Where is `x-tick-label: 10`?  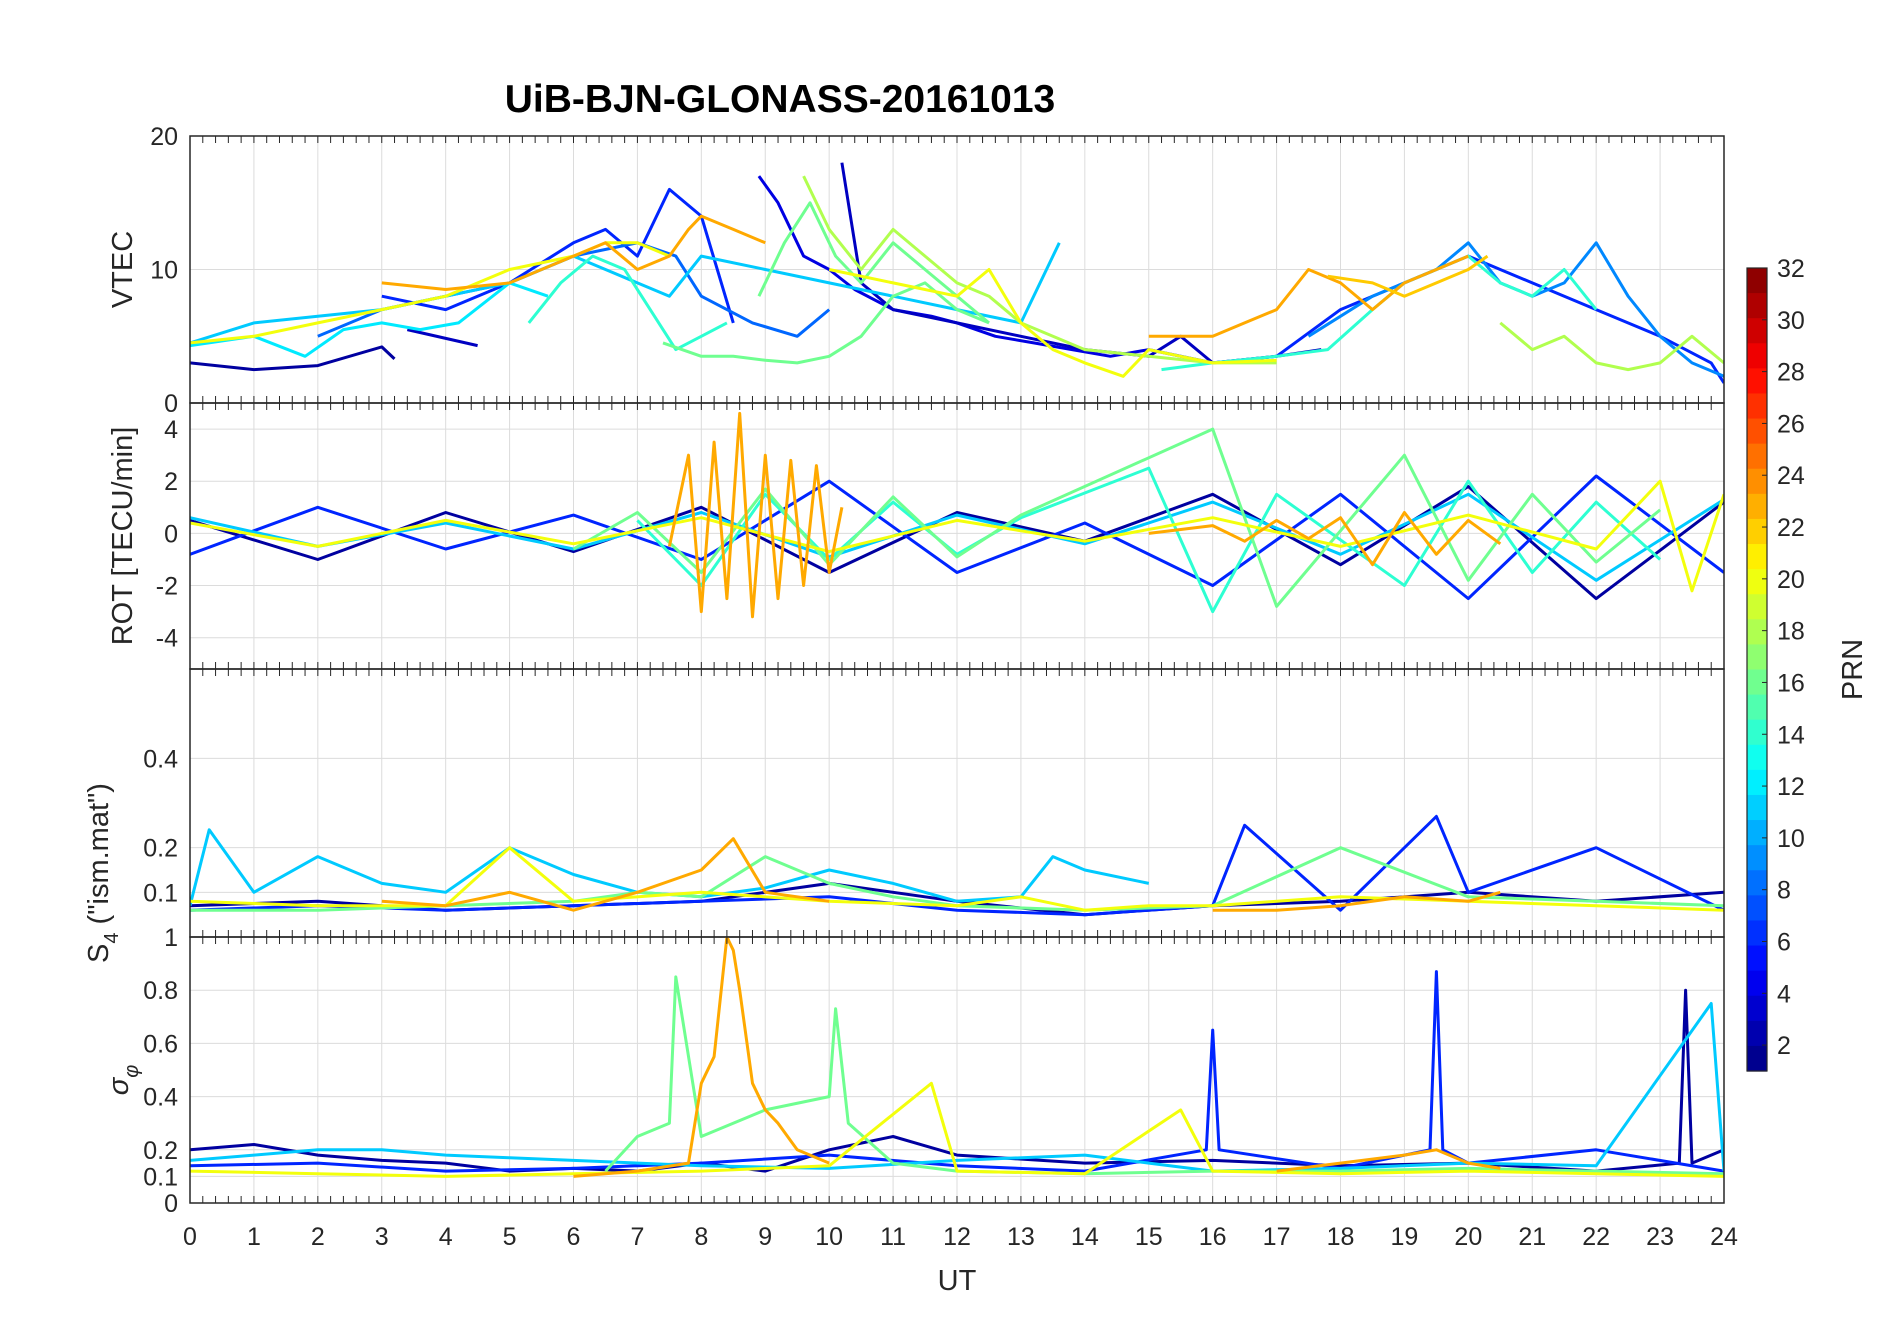 x-tick-label: 10 is located at coordinates (829, 1237).